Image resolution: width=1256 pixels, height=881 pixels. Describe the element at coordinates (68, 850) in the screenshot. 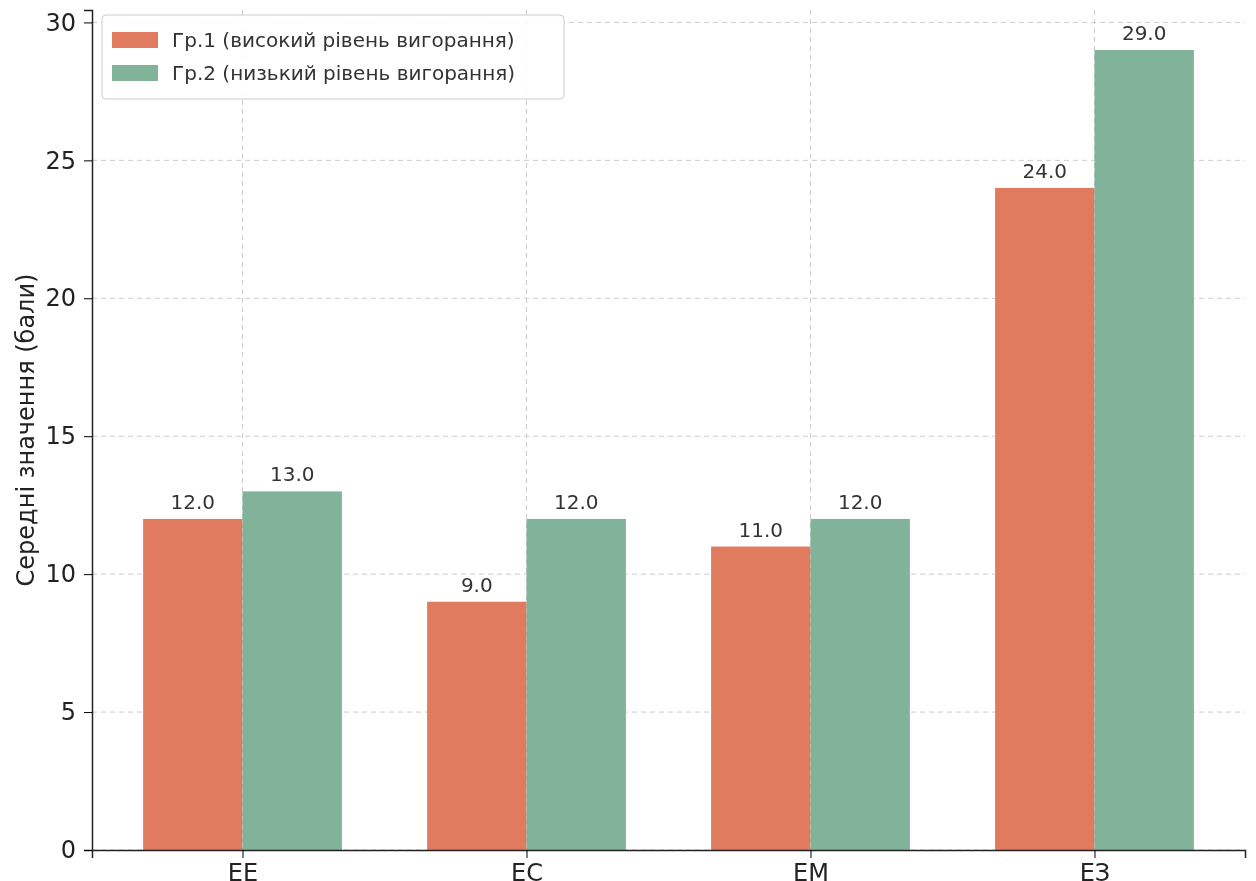

I see `y-tick-label: 0` at that location.